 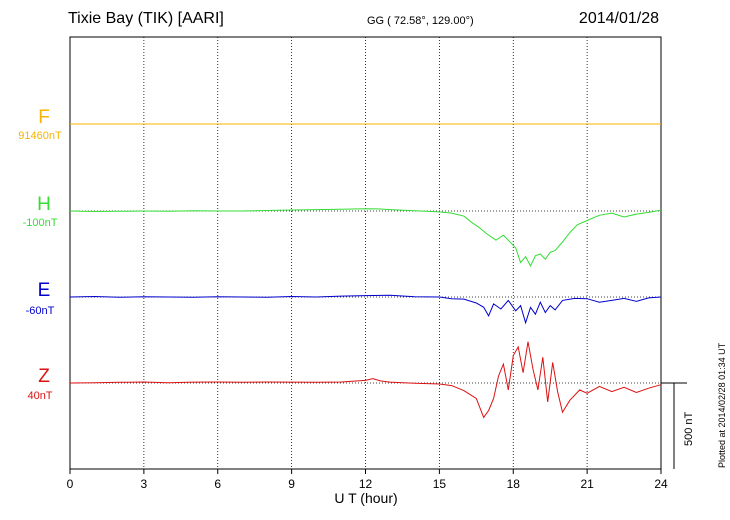 What do you see at coordinates (365, 309) in the screenshot?
I see `series-line-e` at bounding box center [365, 309].